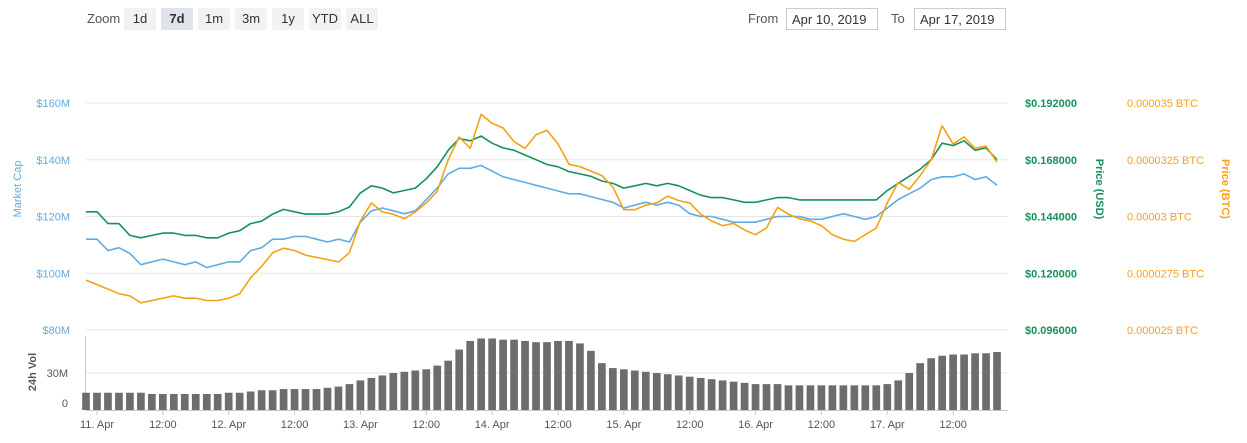  Describe the element at coordinates (214, 19) in the screenshot. I see `zoom-1m-button: 1m` at that location.